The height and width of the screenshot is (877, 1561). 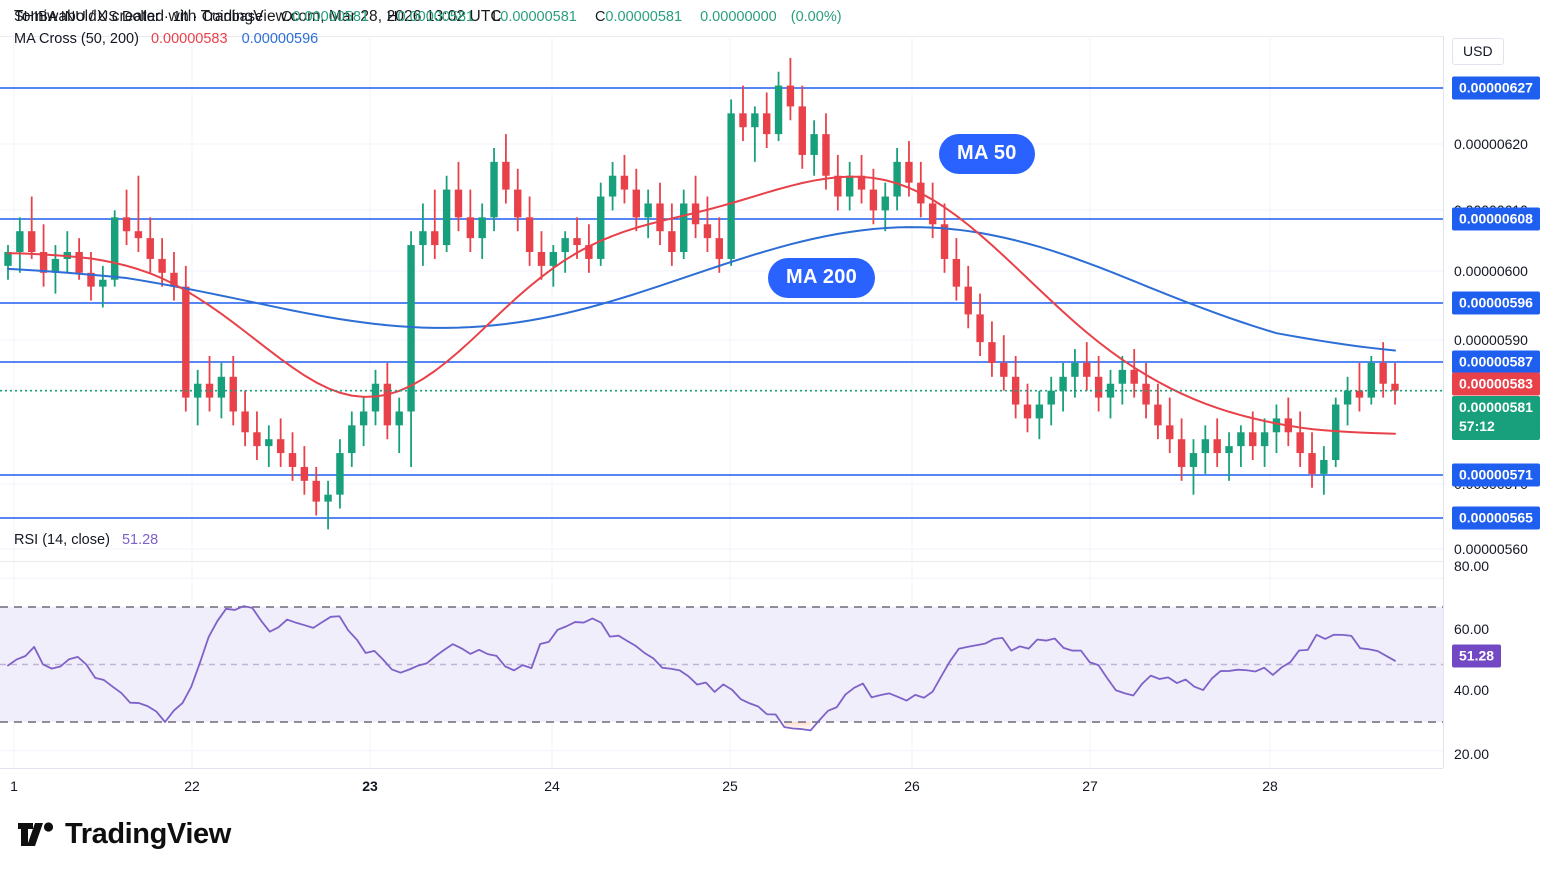 I want to click on ma50-price-badge: 0.00000583, so click(x=1496, y=384).